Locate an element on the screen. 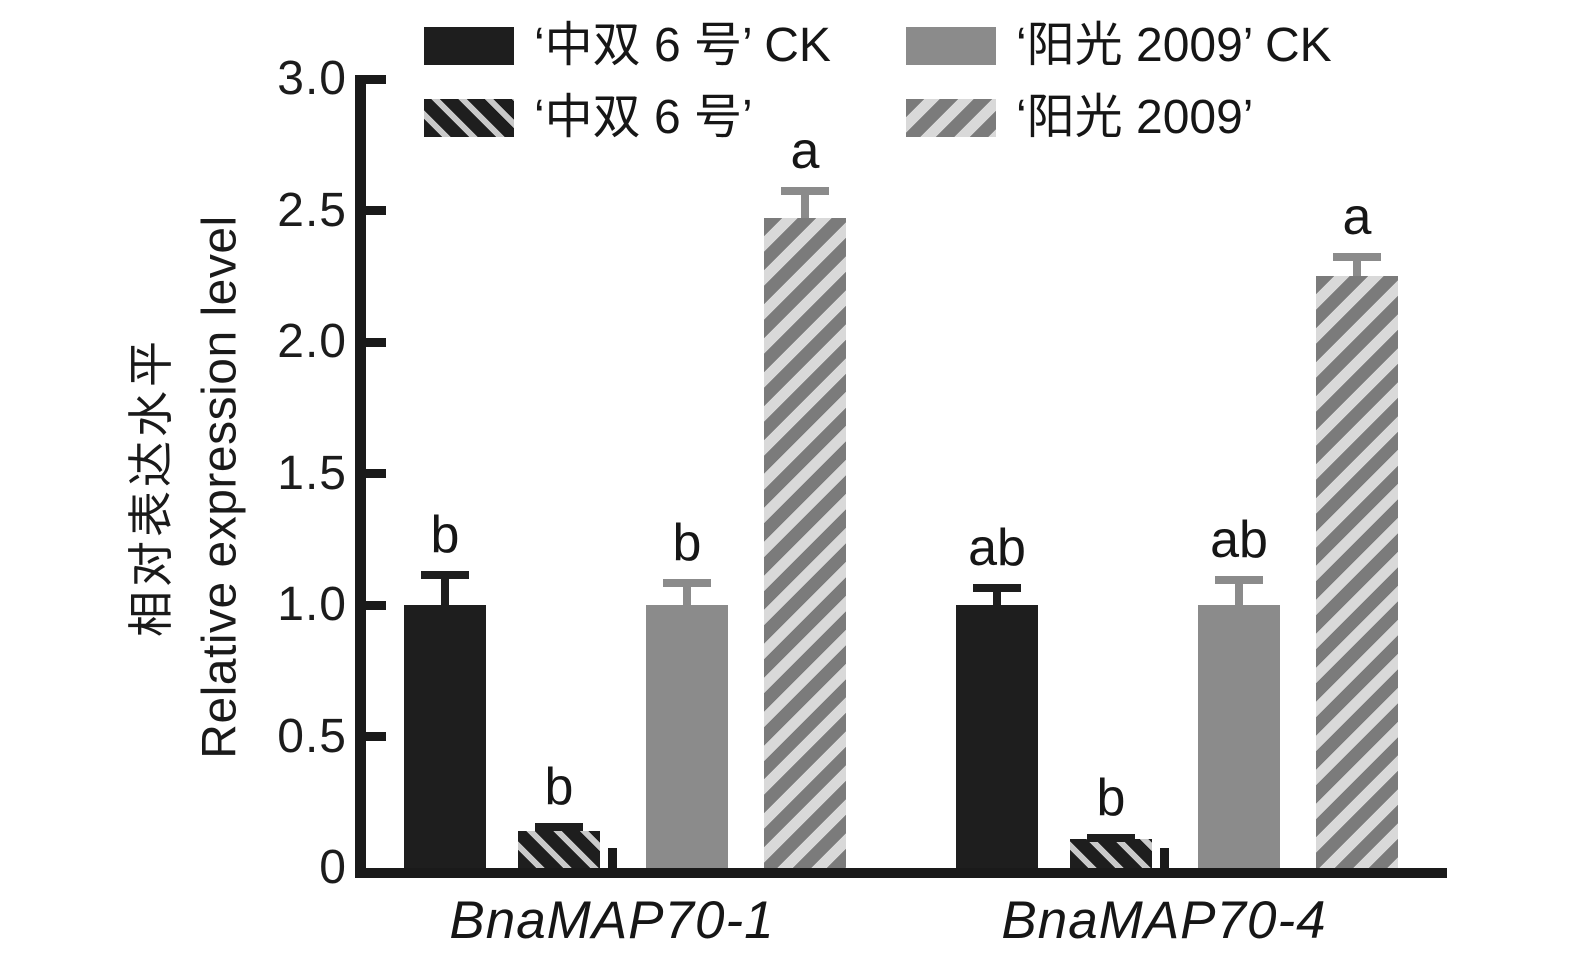 This screenshot has height=965, width=1575. y-tick-label: 0.5 is located at coordinates (312, 736).